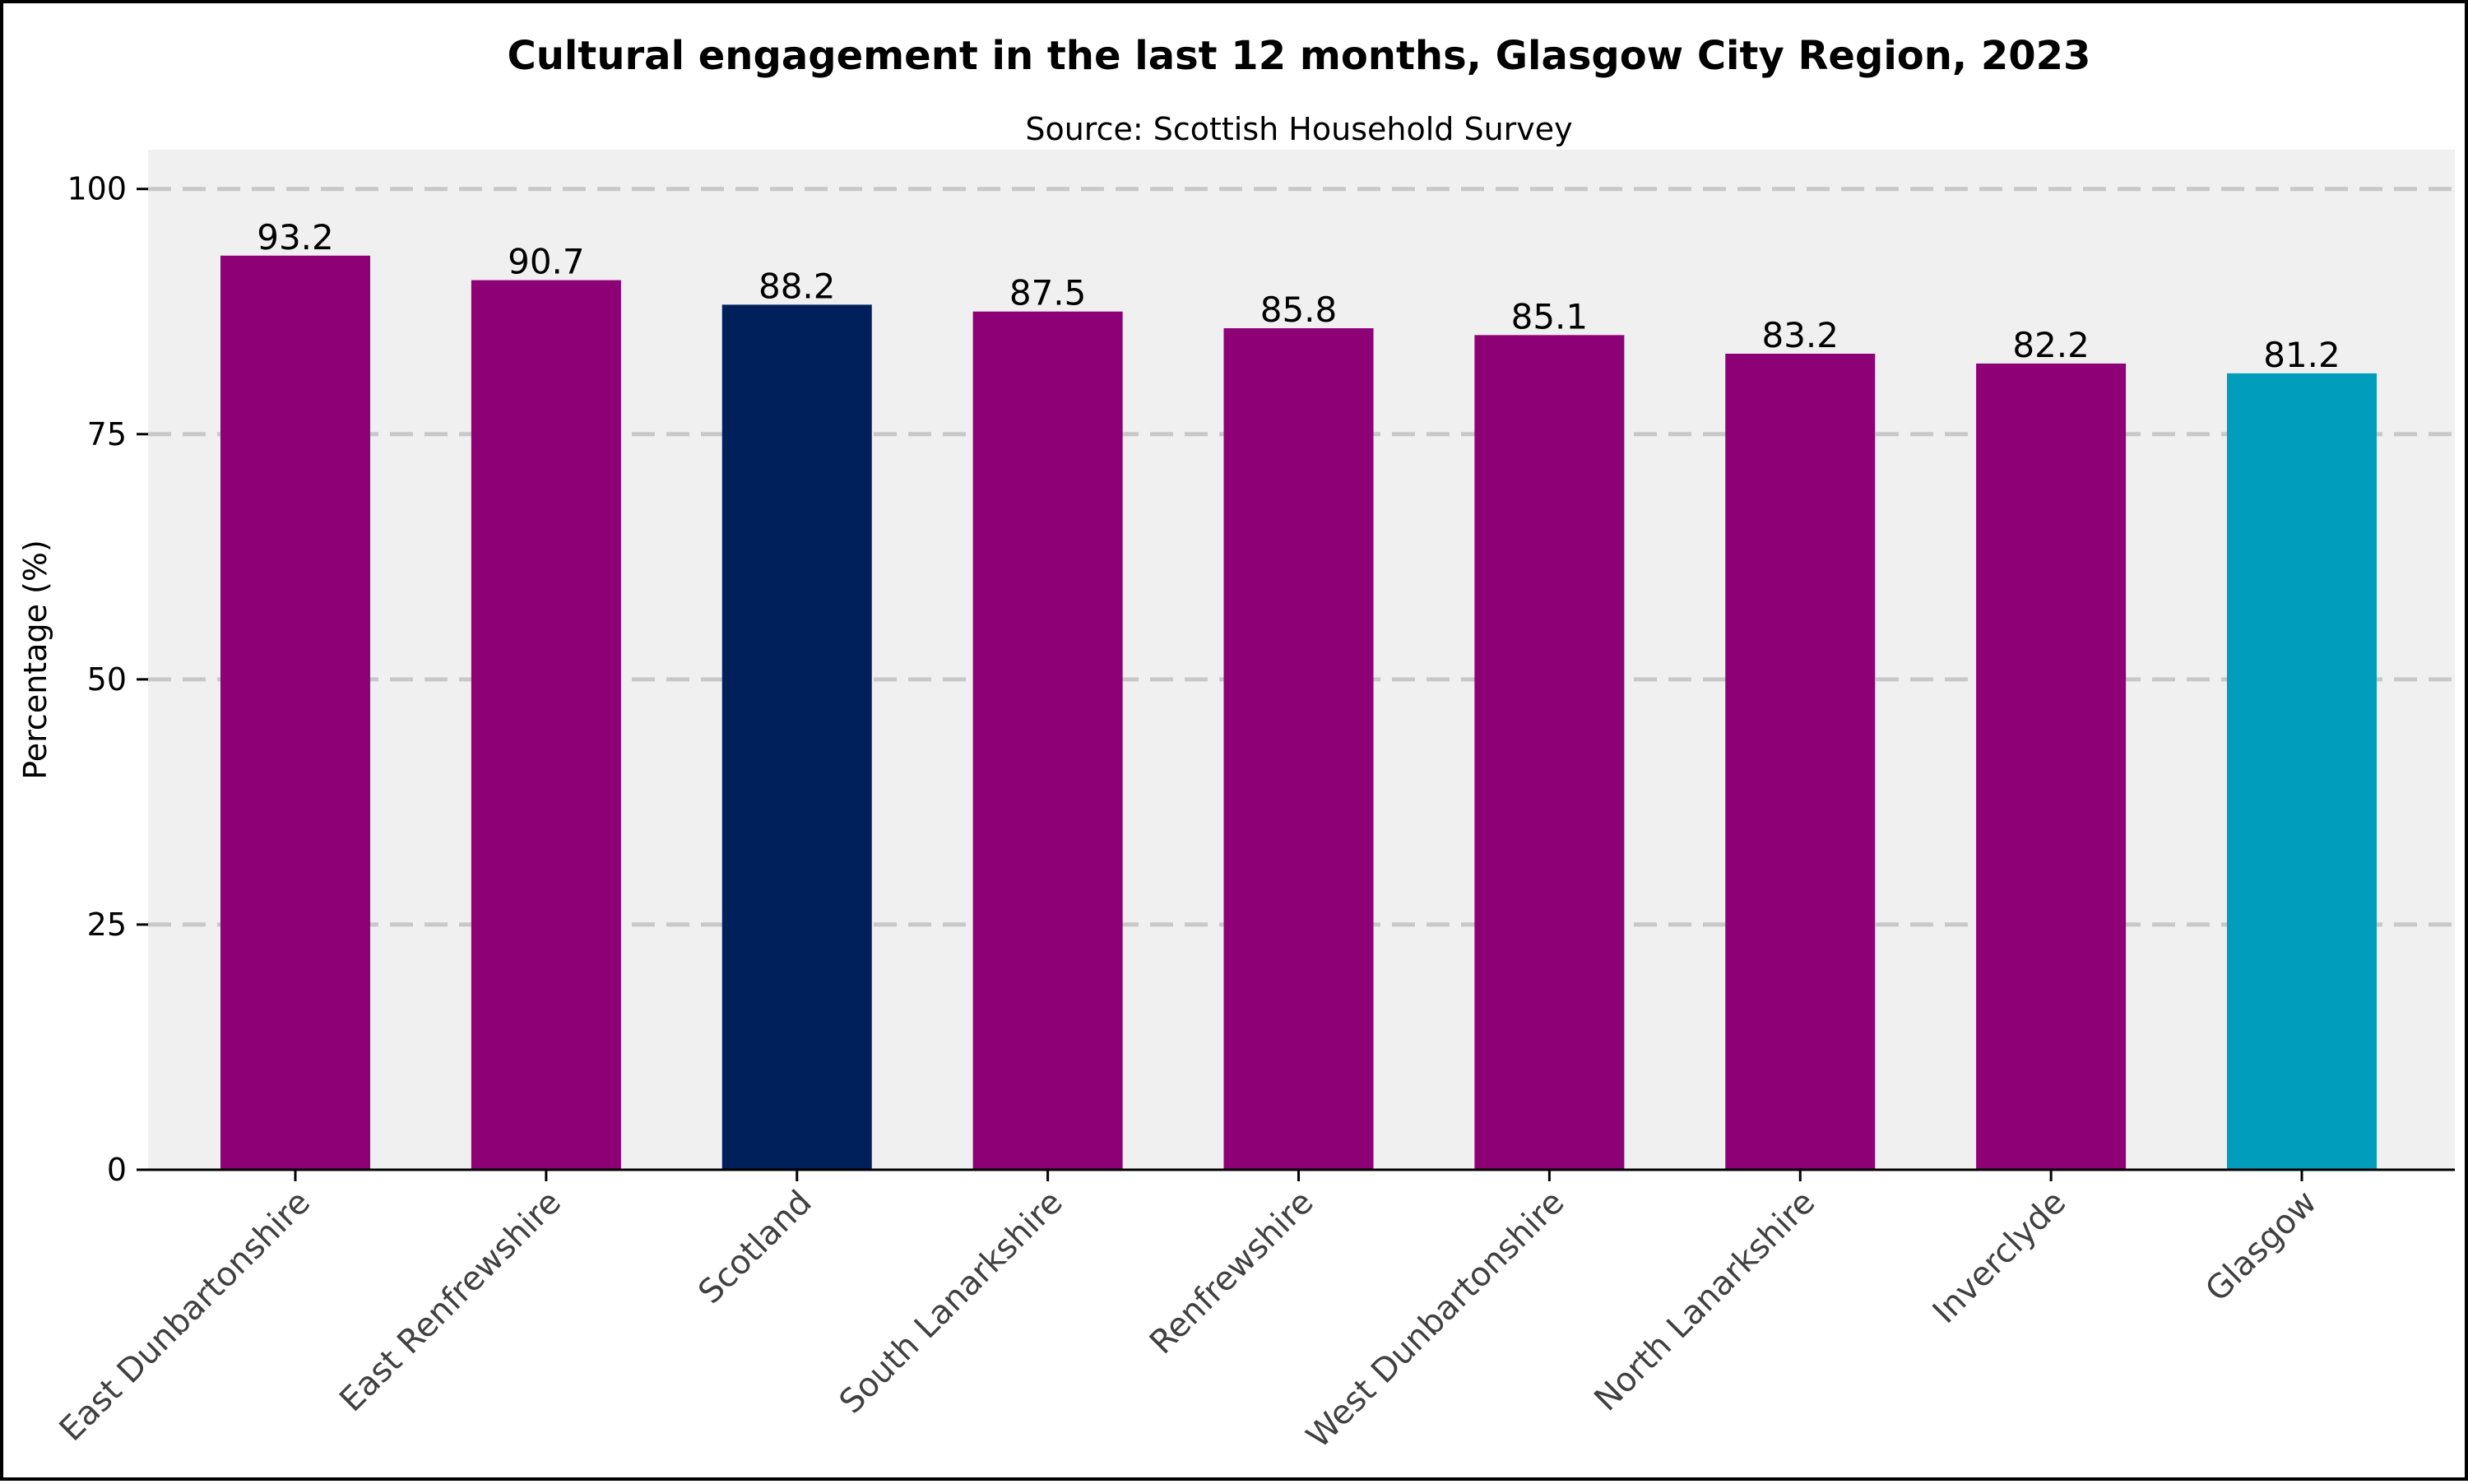 The width and height of the screenshot is (2468, 1484). What do you see at coordinates (1232, 1273) in the screenshot?
I see `x-tick-label: Renfrewshire` at bounding box center [1232, 1273].